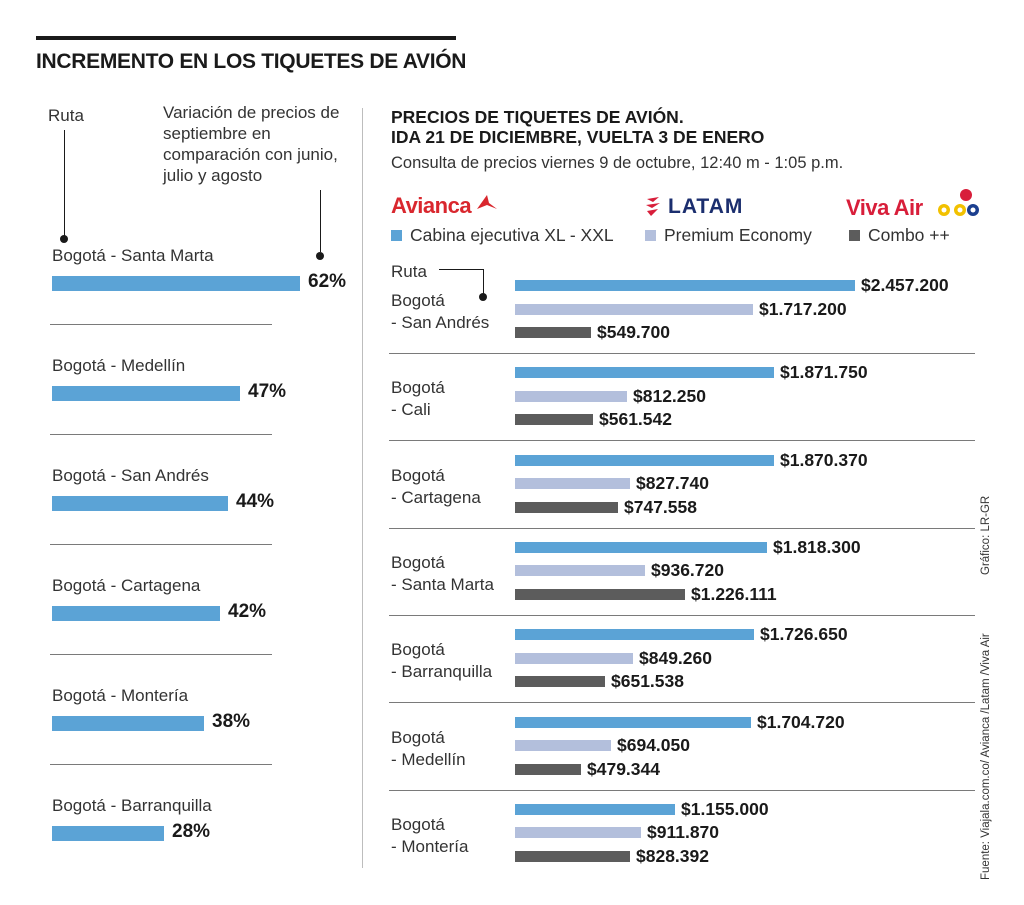 This screenshot has width=1024, height=905. What do you see at coordinates (461, 269) in the screenshot?
I see `right-ruta-pointer-h` at bounding box center [461, 269].